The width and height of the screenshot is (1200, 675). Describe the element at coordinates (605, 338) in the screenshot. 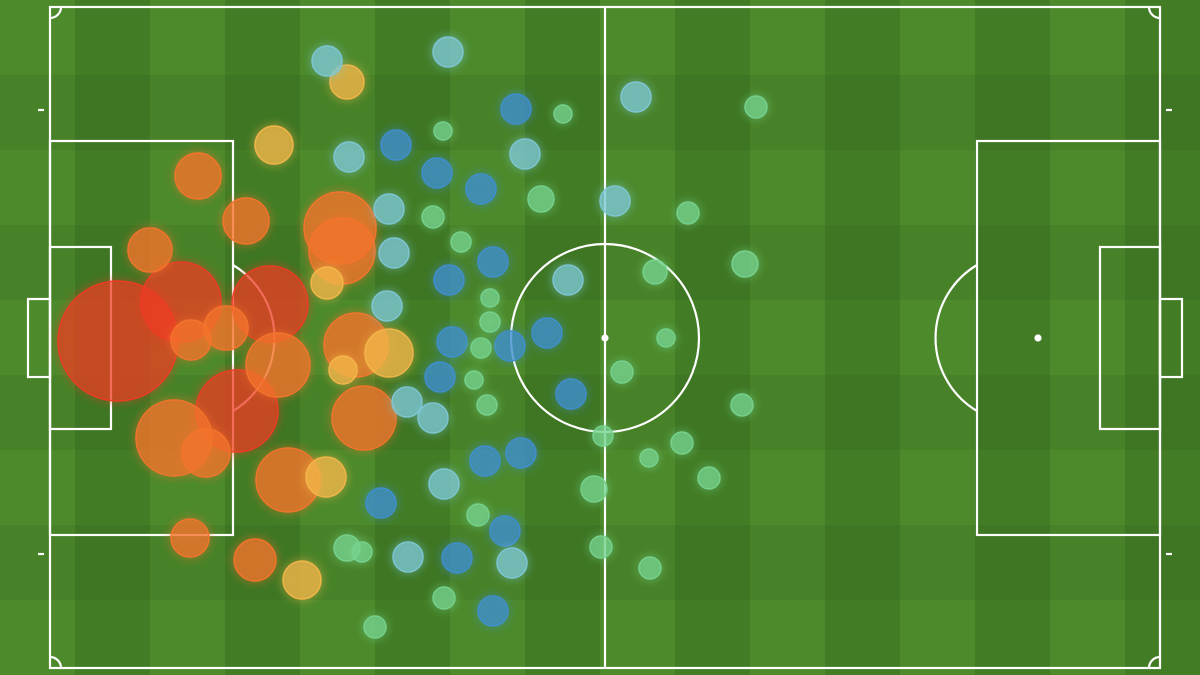

I see `center-spot` at that location.